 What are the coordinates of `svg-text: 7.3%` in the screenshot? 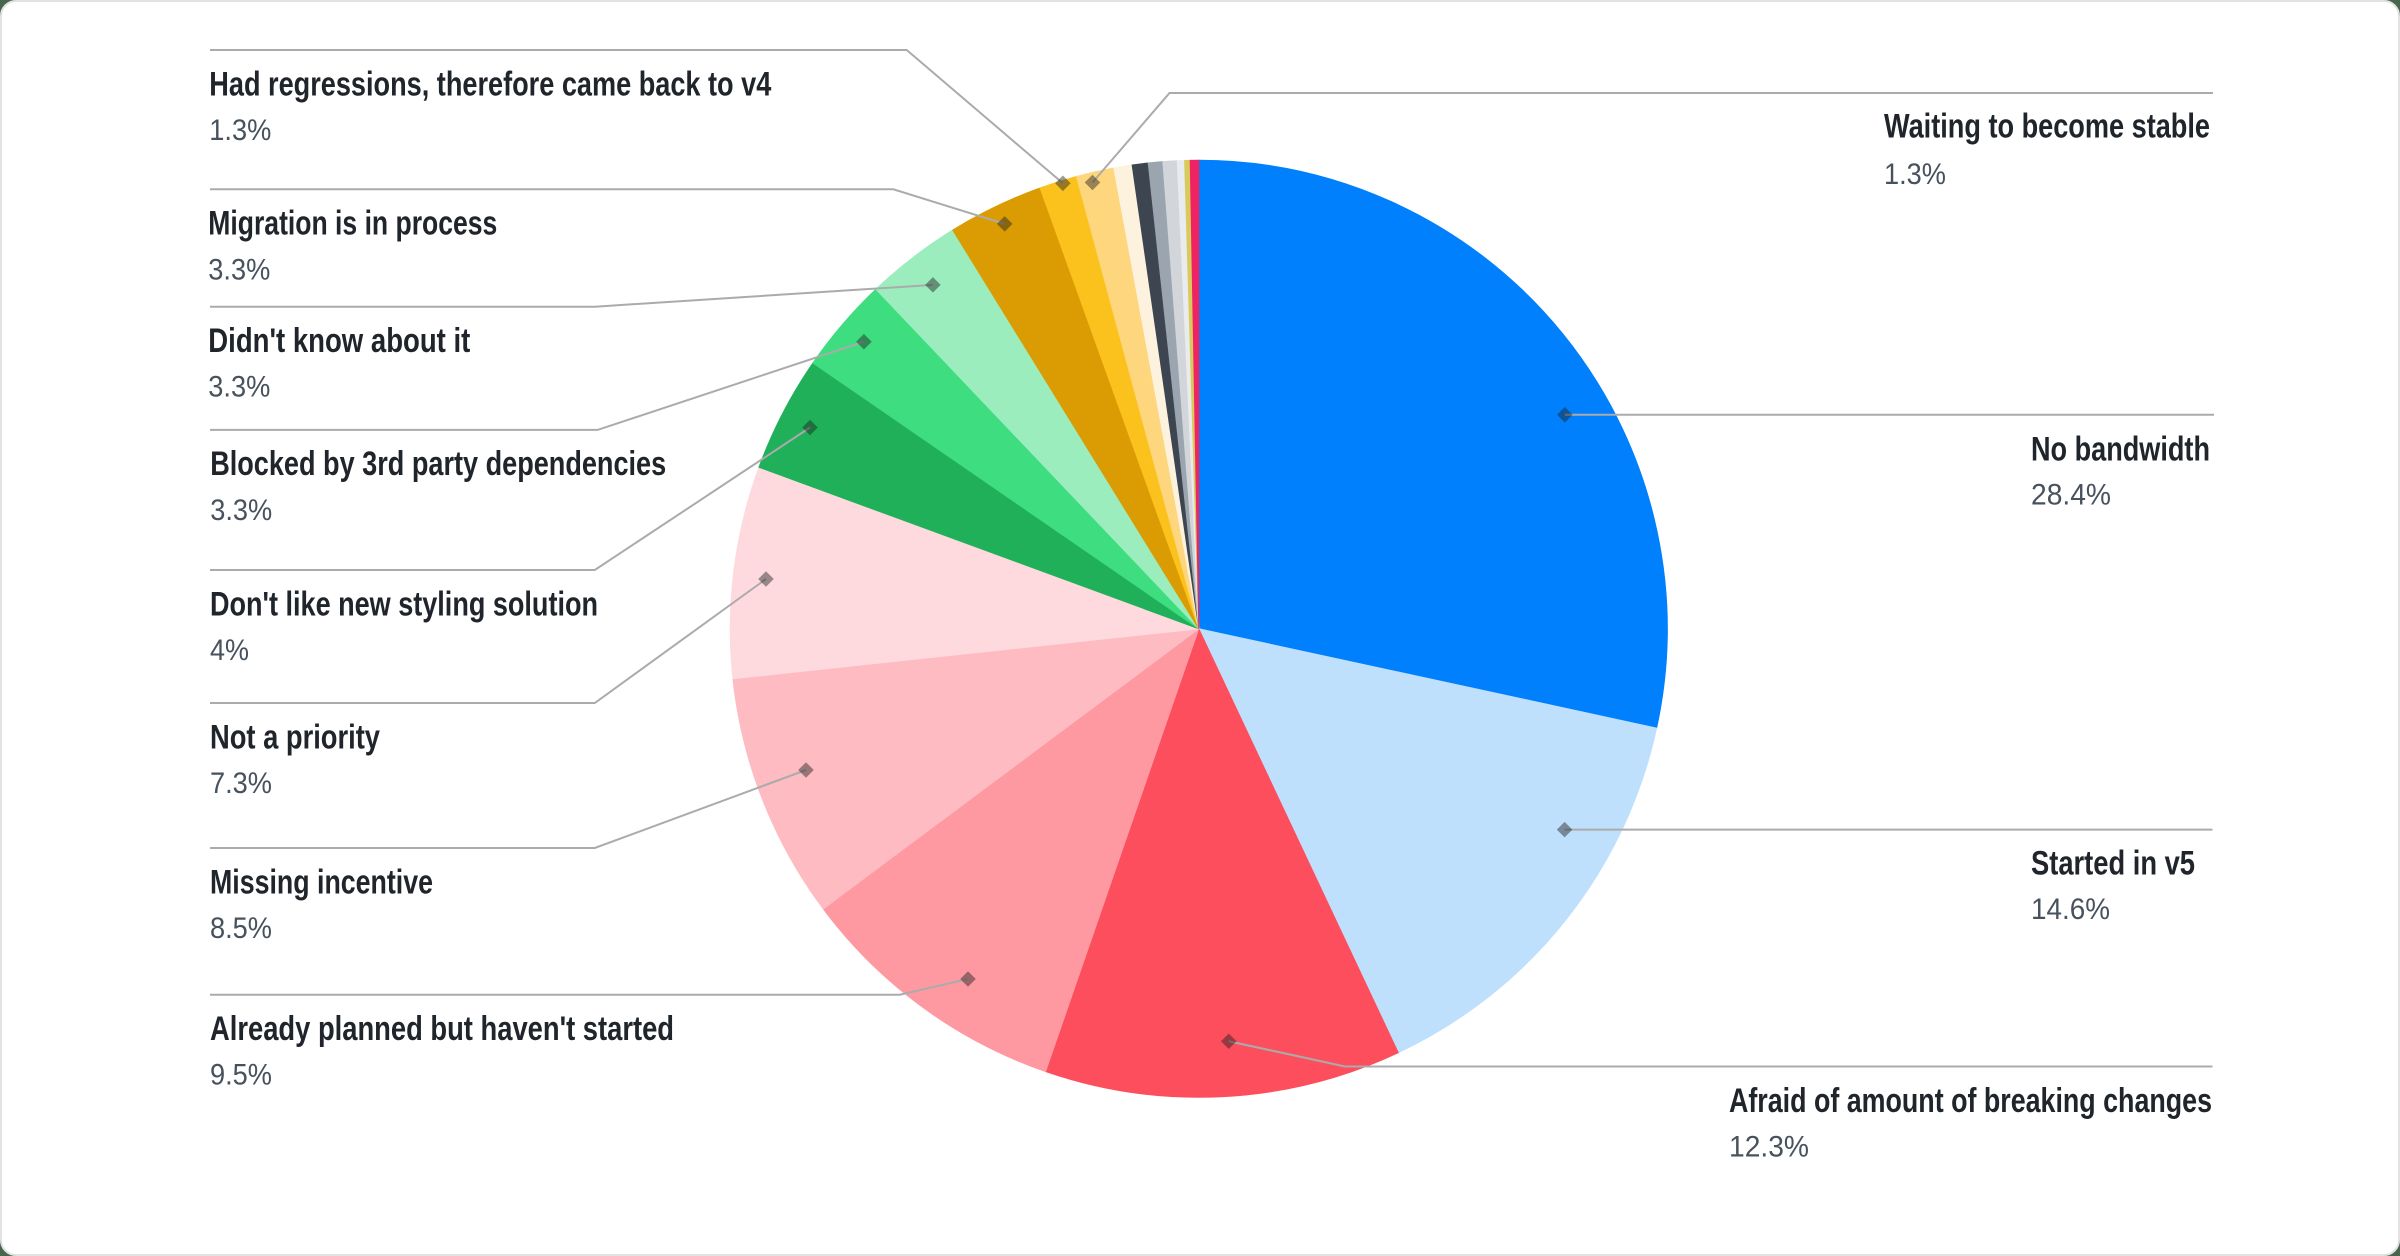 It's located at (241, 783).